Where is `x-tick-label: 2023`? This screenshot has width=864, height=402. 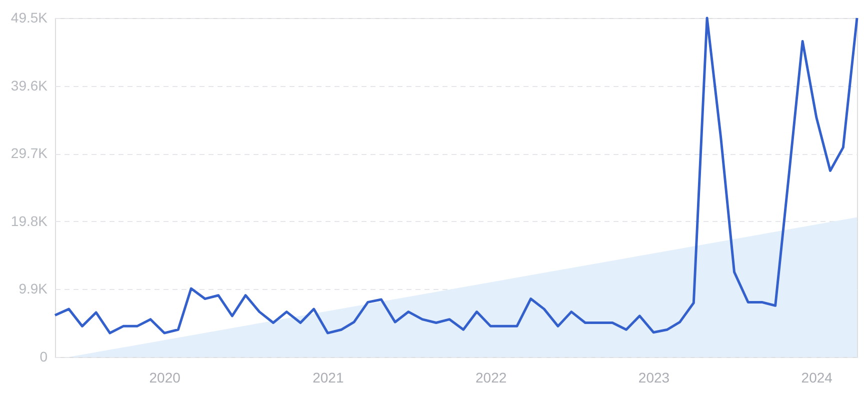
x-tick-label: 2023 is located at coordinates (654, 378).